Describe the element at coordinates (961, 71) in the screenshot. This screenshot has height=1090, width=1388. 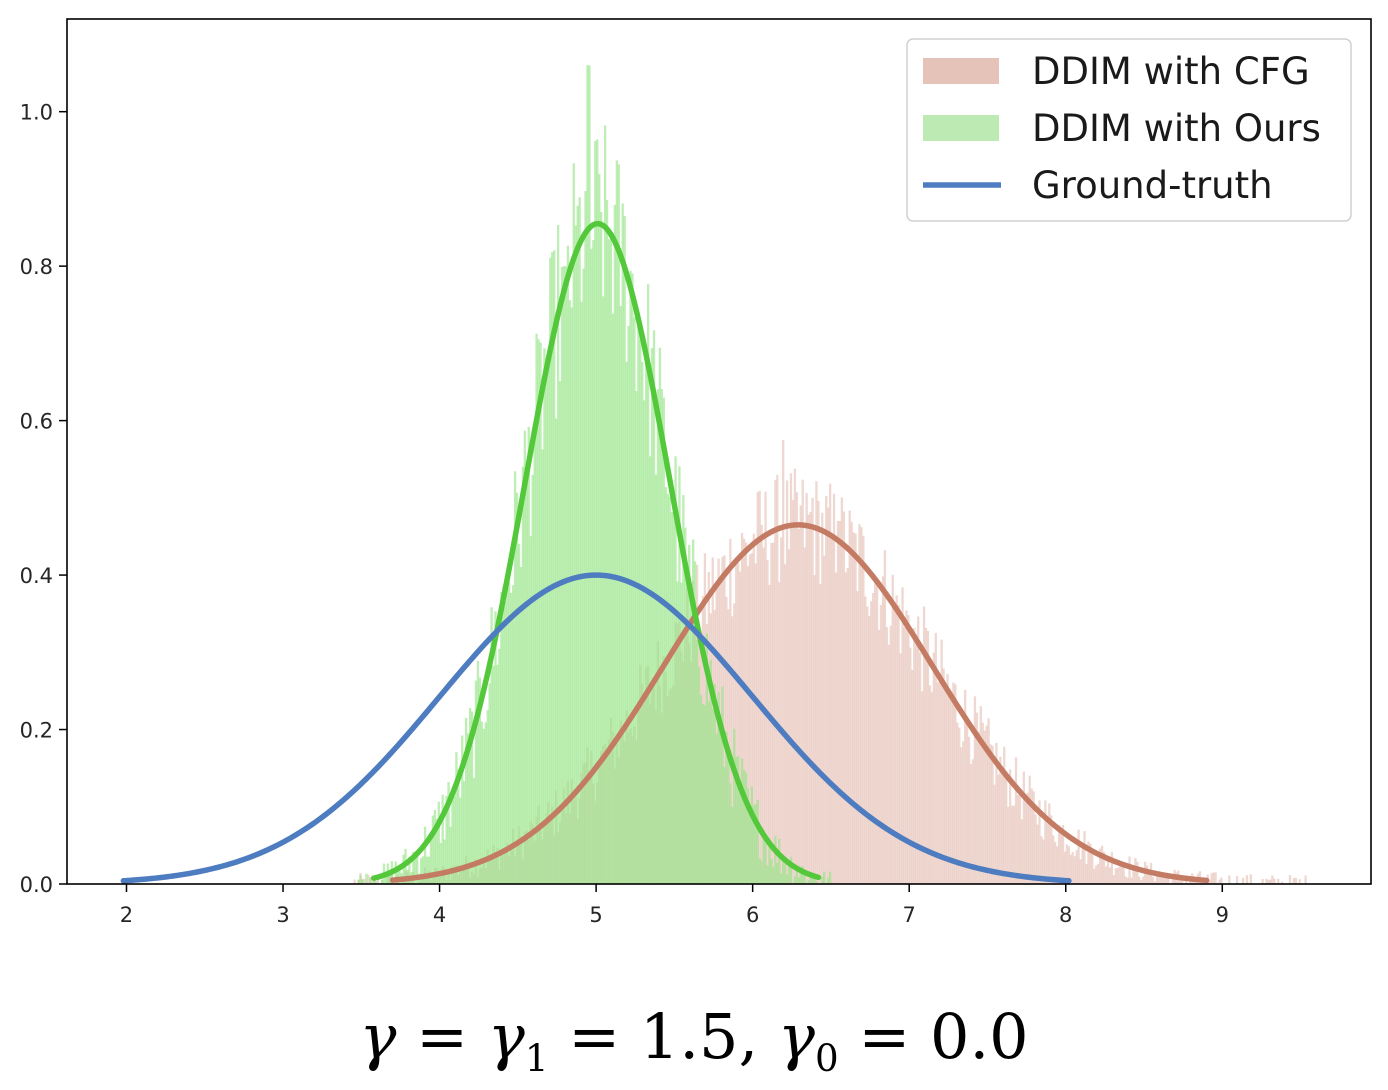
I see `legend-swatch` at that location.